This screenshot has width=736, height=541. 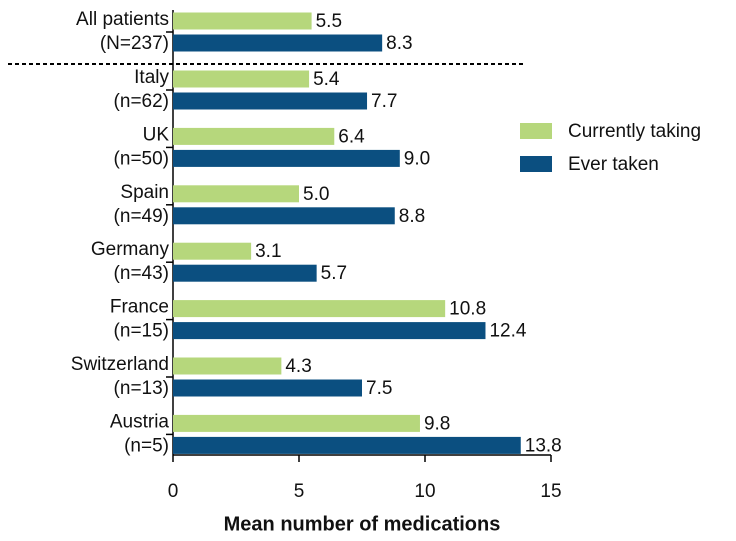 I want to click on value-label: 8.8, so click(x=412, y=216).